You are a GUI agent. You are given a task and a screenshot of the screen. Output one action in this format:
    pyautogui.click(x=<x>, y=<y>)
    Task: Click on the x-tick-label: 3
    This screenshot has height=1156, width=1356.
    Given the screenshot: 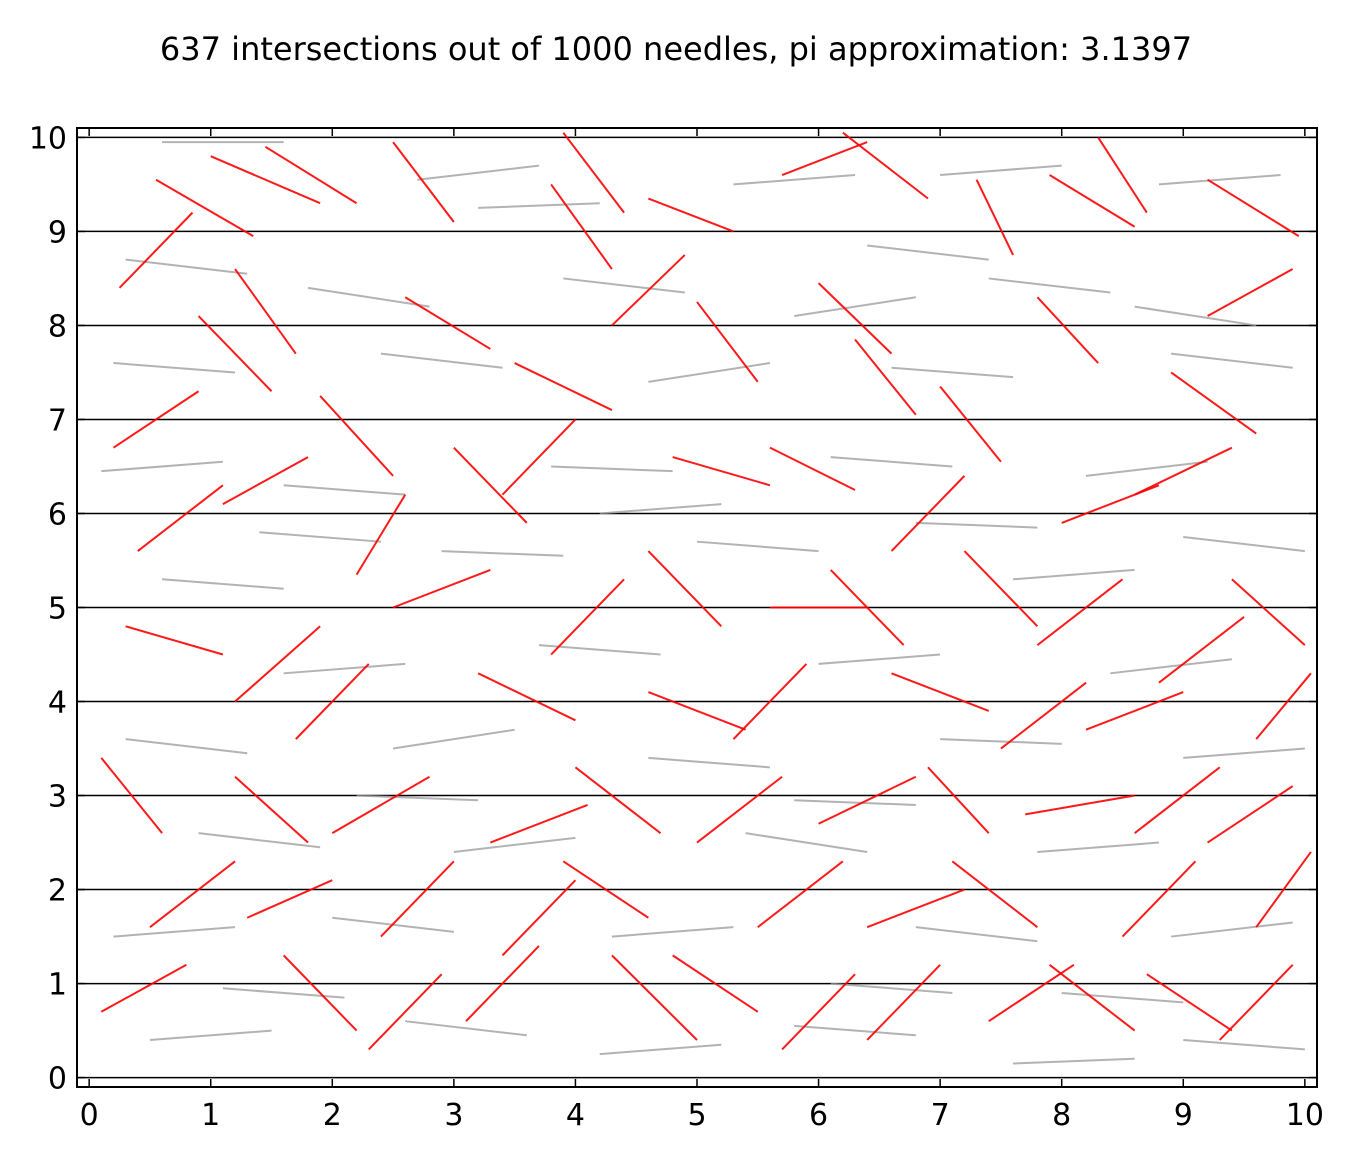 What is the action you would take?
    pyautogui.click(x=453, y=1115)
    